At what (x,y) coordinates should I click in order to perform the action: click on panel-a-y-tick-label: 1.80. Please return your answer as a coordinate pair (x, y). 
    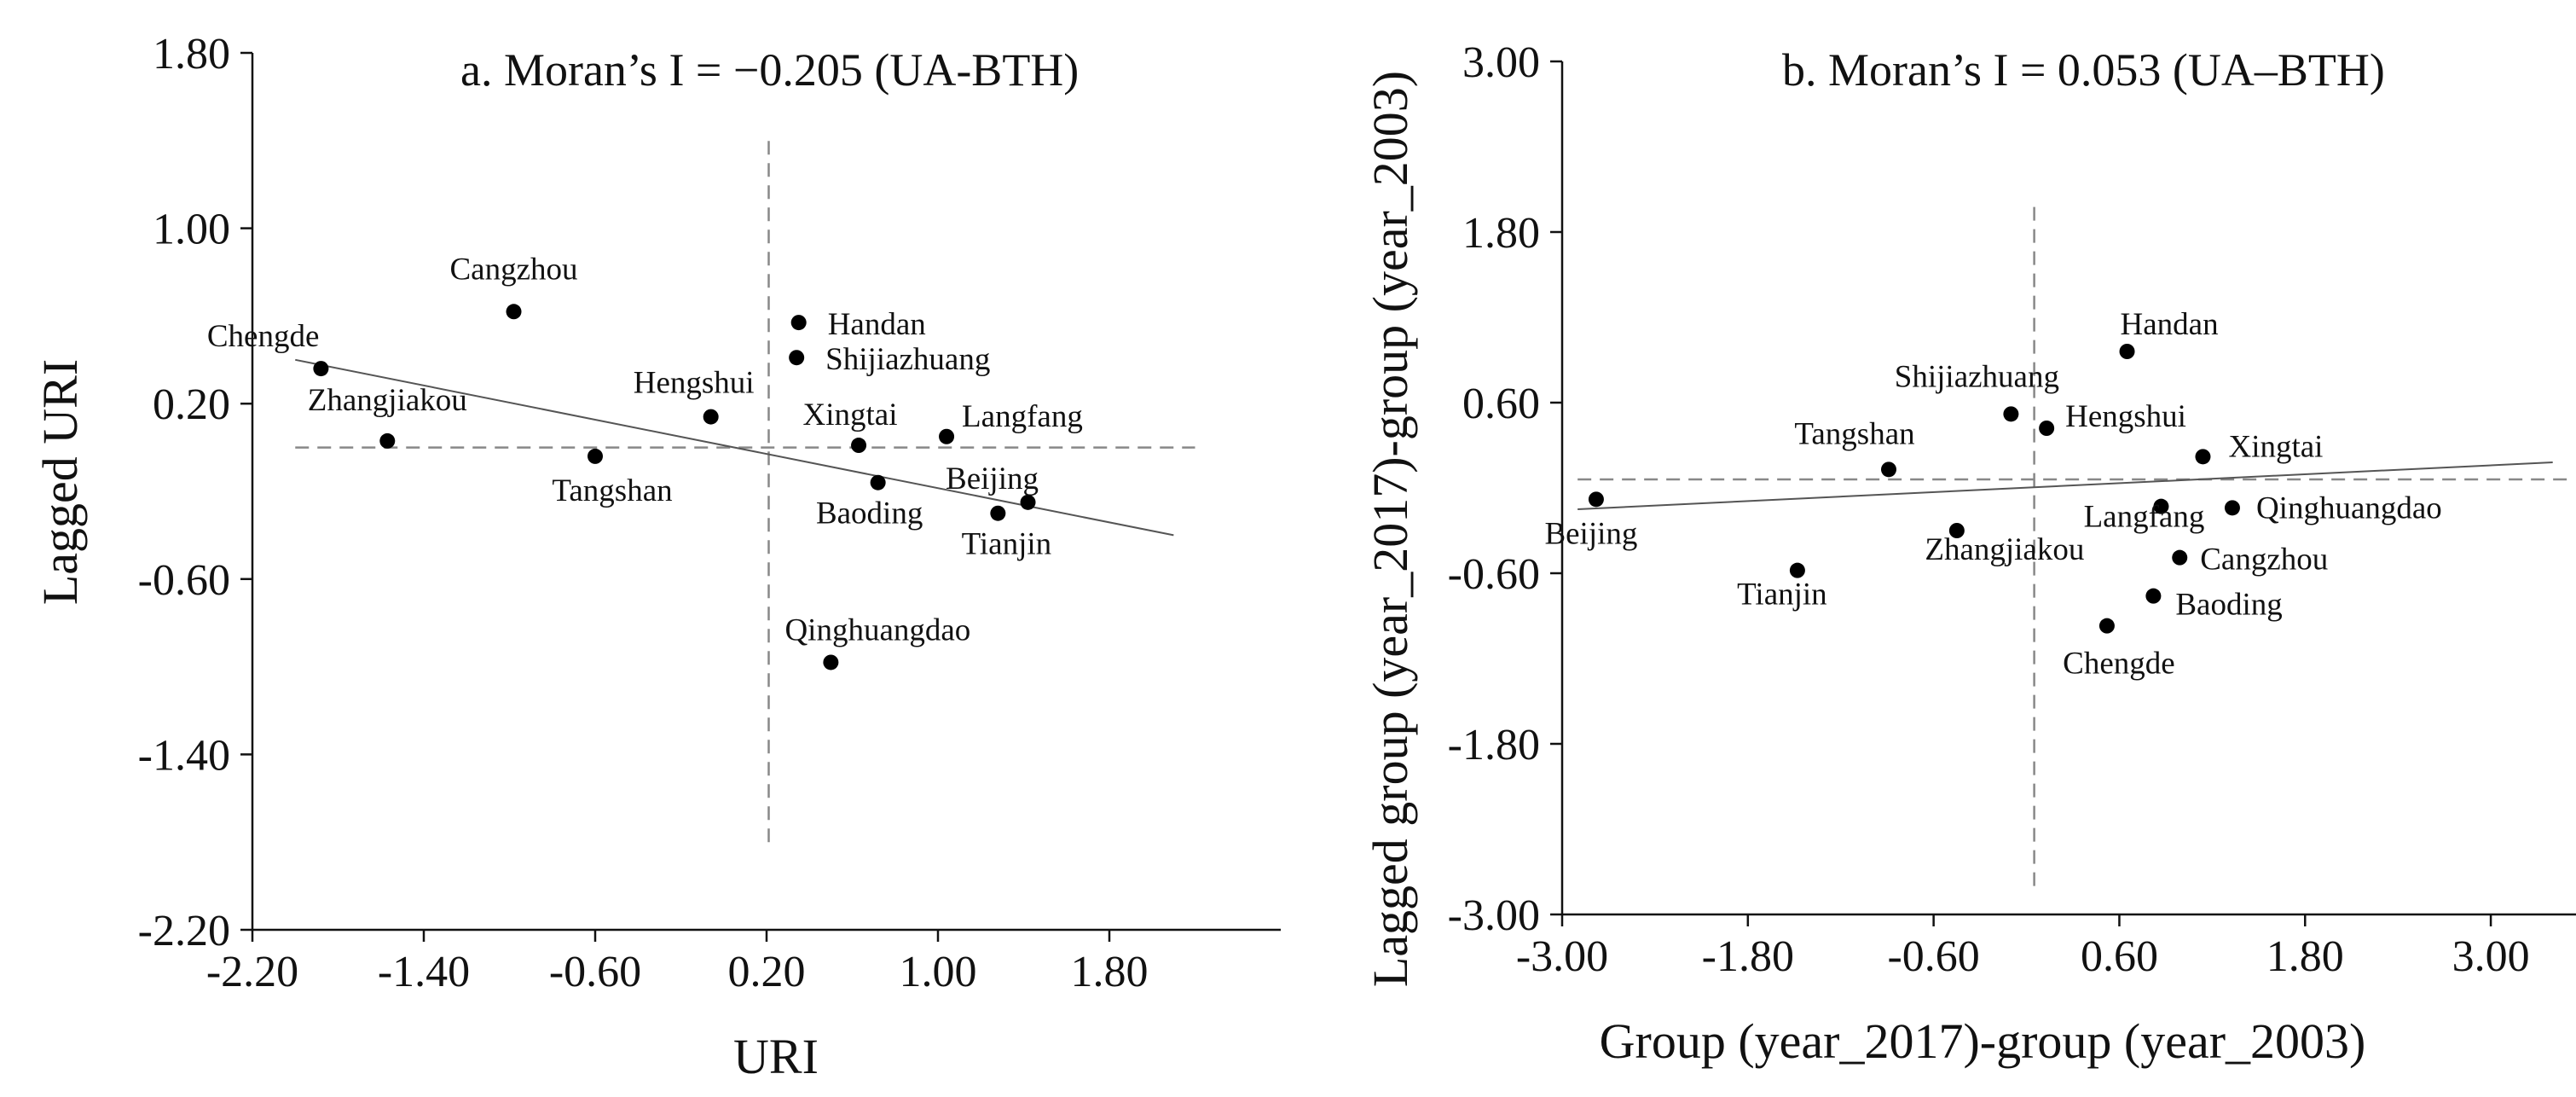
    Looking at the image, I should click on (191, 54).